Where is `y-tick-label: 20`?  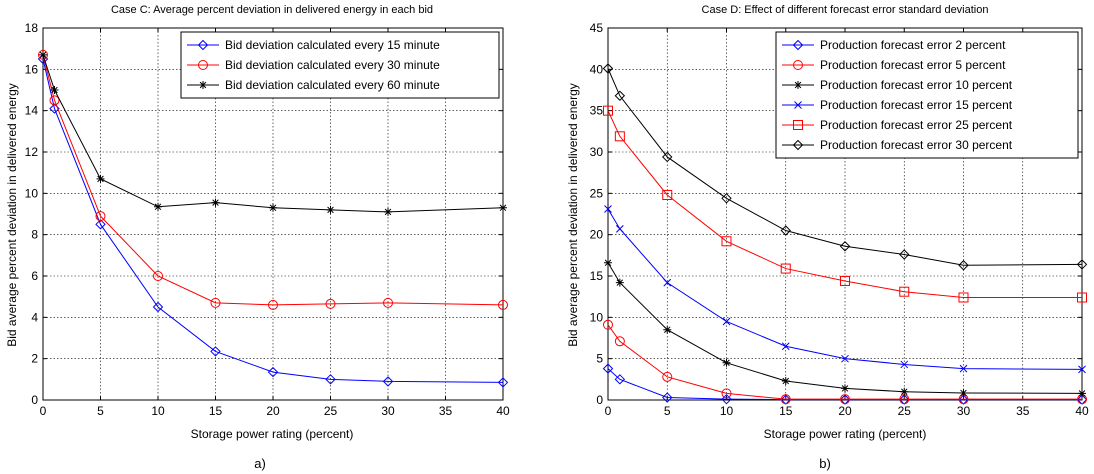
y-tick-label: 20 is located at coordinates (597, 235).